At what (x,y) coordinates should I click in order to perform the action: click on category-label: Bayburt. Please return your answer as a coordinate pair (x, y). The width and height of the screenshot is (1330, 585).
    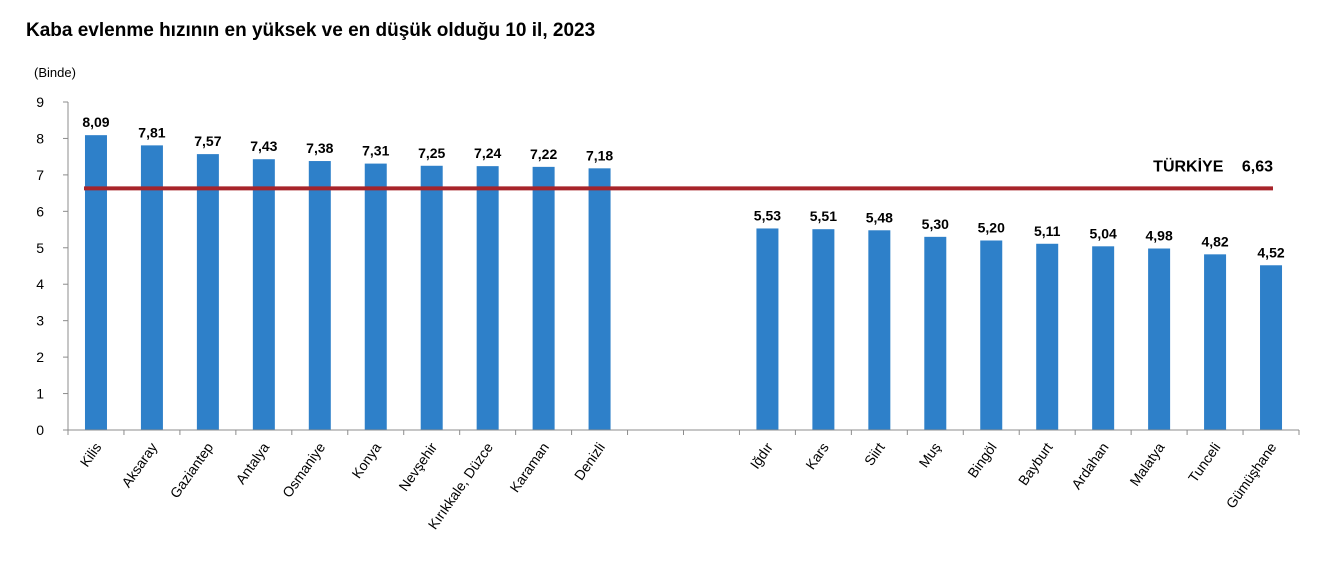
    Looking at the image, I should click on (1035, 463).